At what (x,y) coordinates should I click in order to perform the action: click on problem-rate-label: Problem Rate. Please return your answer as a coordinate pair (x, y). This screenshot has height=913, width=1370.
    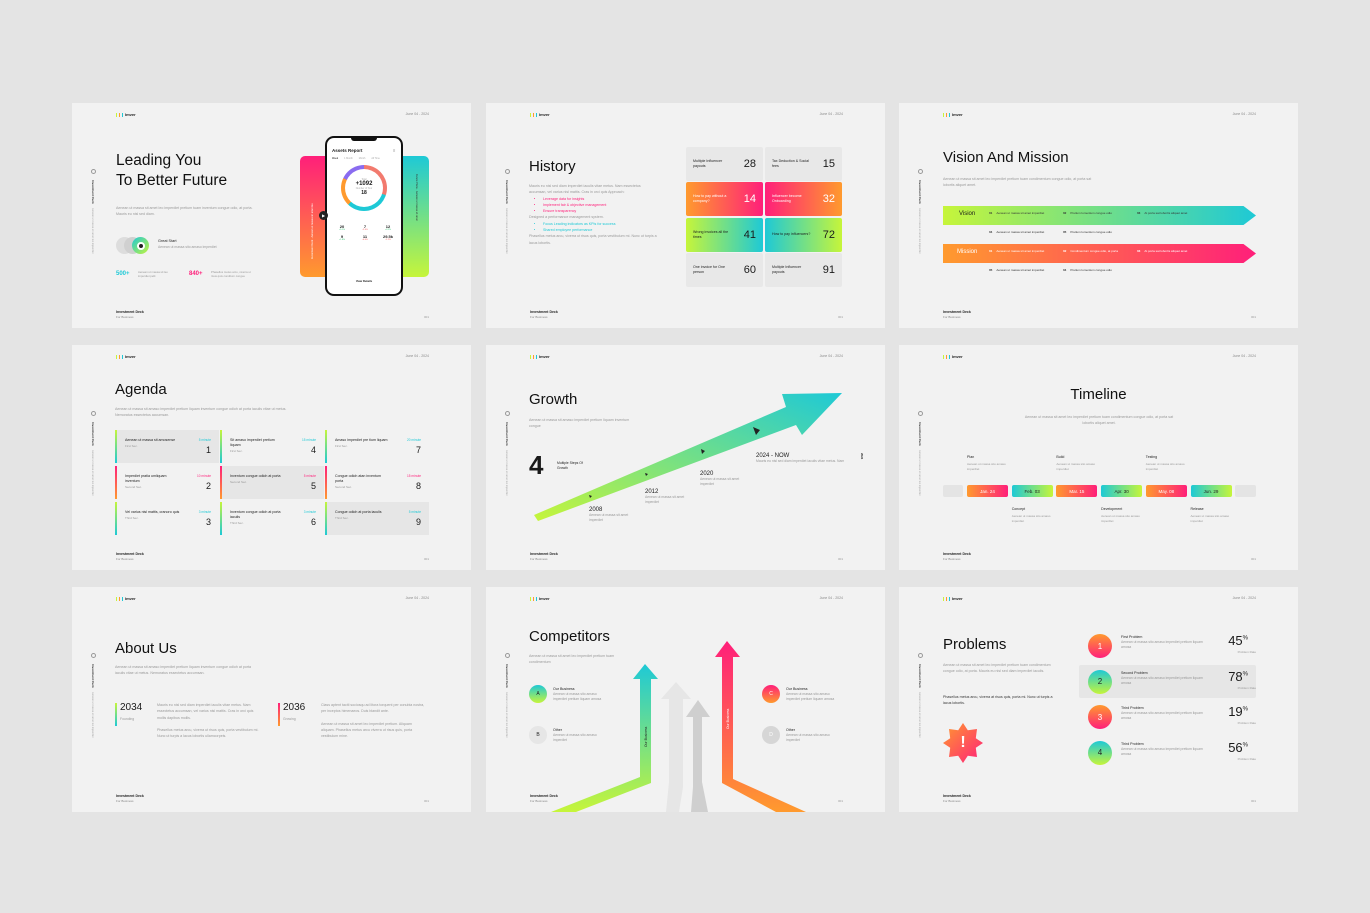
    Looking at the image, I should click on (1246, 652).